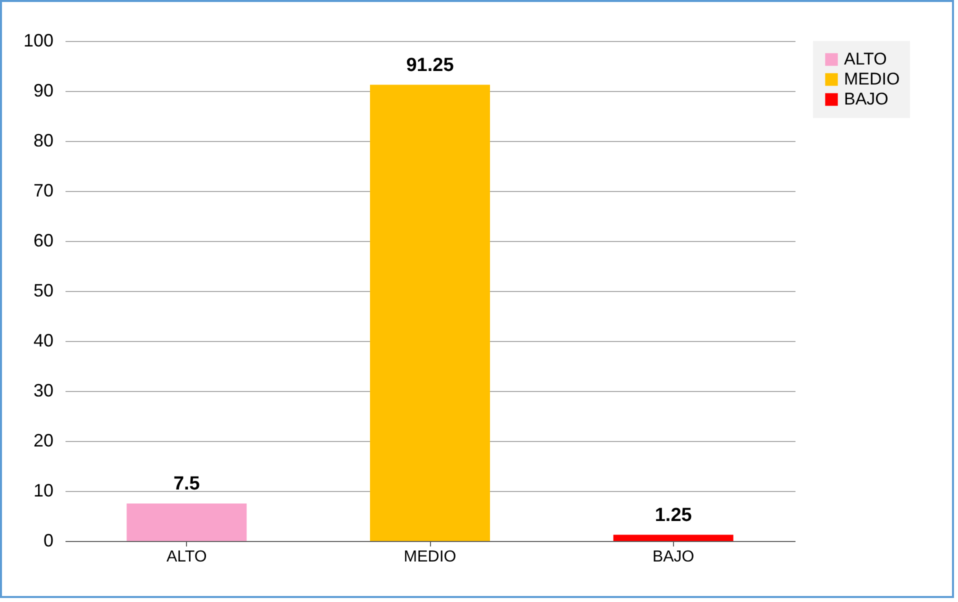 The image size is (958, 602). What do you see at coordinates (673, 557) in the screenshot?
I see `x-tick-label: BAJO` at bounding box center [673, 557].